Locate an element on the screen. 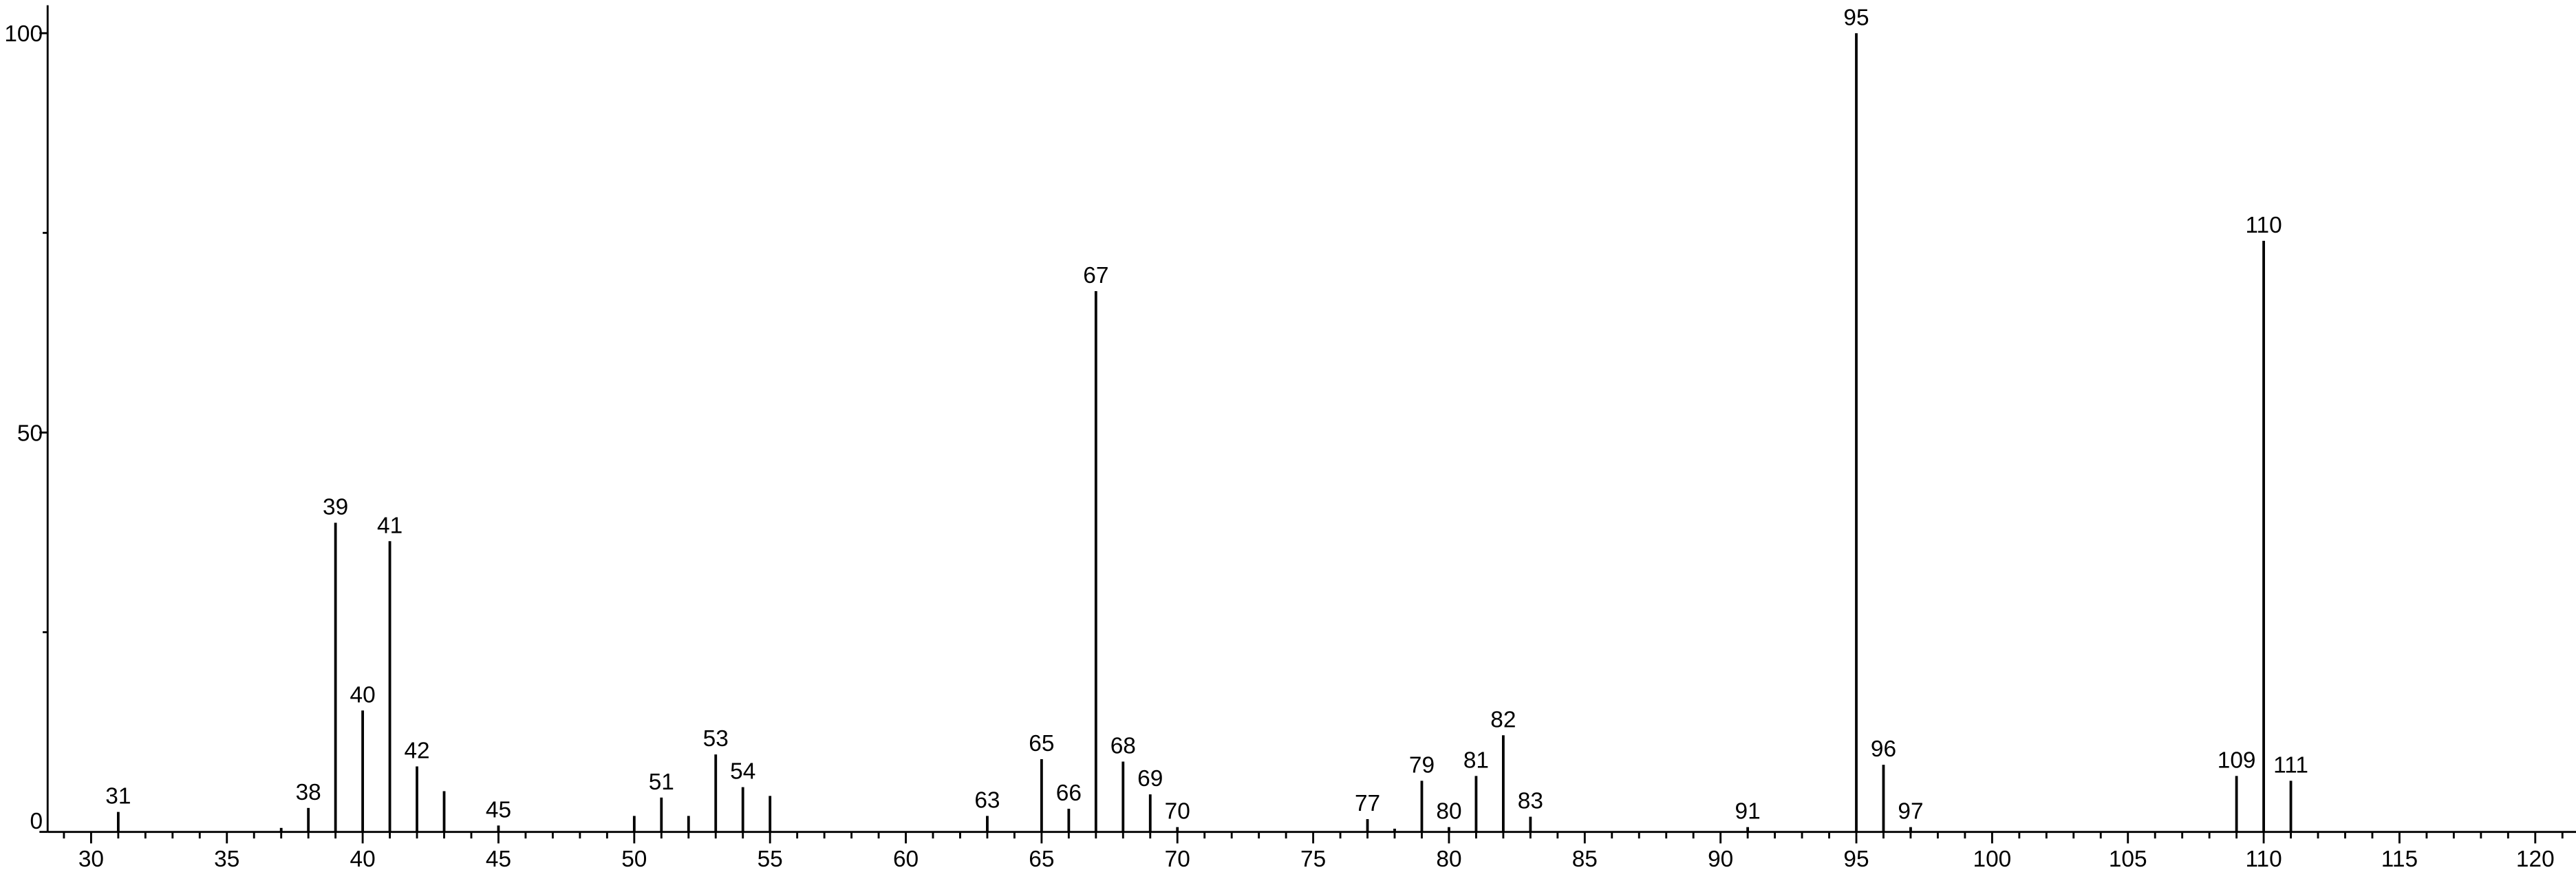 This screenshot has width=2576, height=870. peak-label: 42 is located at coordinates (416, 751).